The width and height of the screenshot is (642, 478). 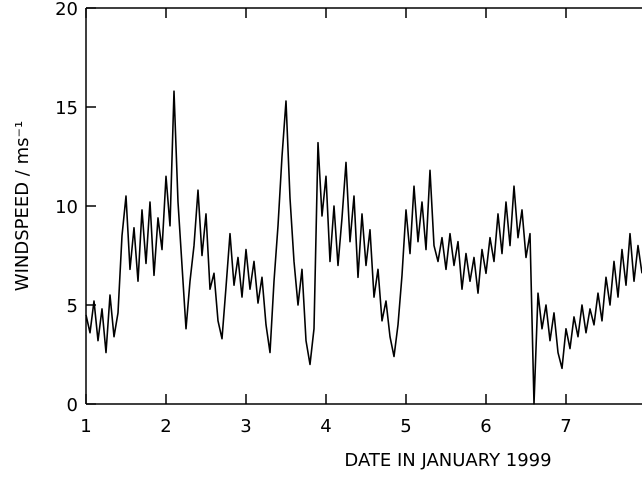 I want to click on x-tick-label: 6, so click(x=485, y=426).